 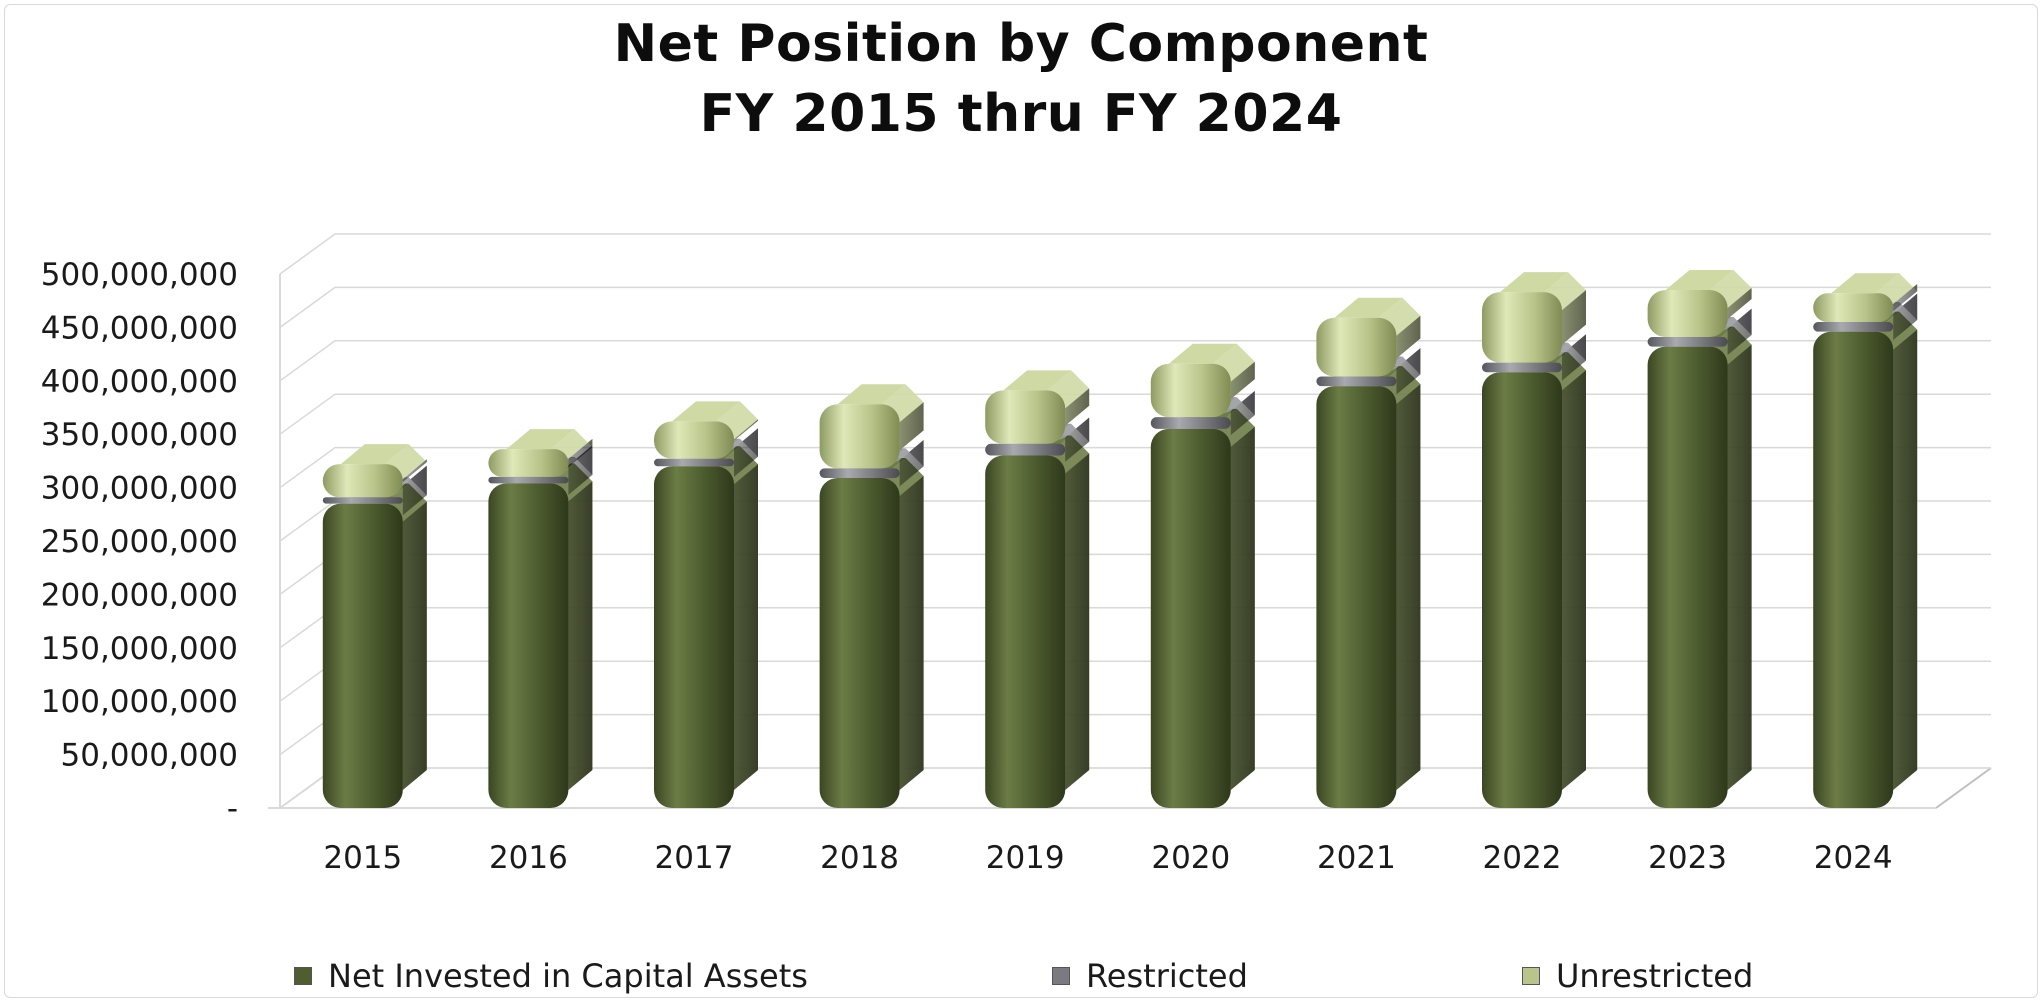 I want to click on chart-subtitle: FY 2015 thru FY 2024, so click(x=1021, y=114).